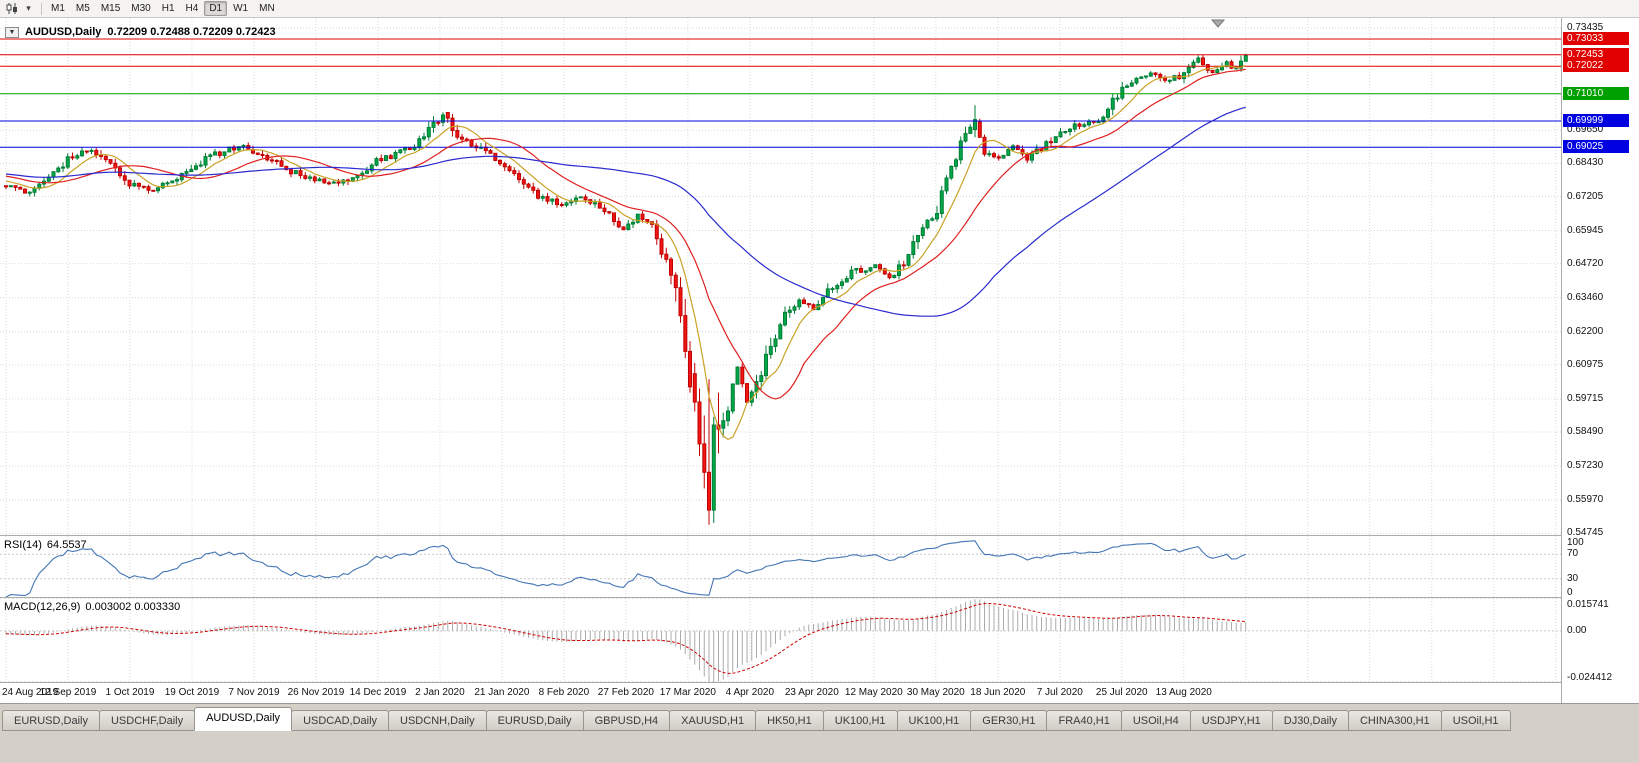 Image resolution: width=1639 pixels, height=763 pixels. Describe the element at coordinates (191, 32) in the screenshot. I see `chart-ohlc-values: 0.72209 0.72488 0.72209 0.72423` at that location.